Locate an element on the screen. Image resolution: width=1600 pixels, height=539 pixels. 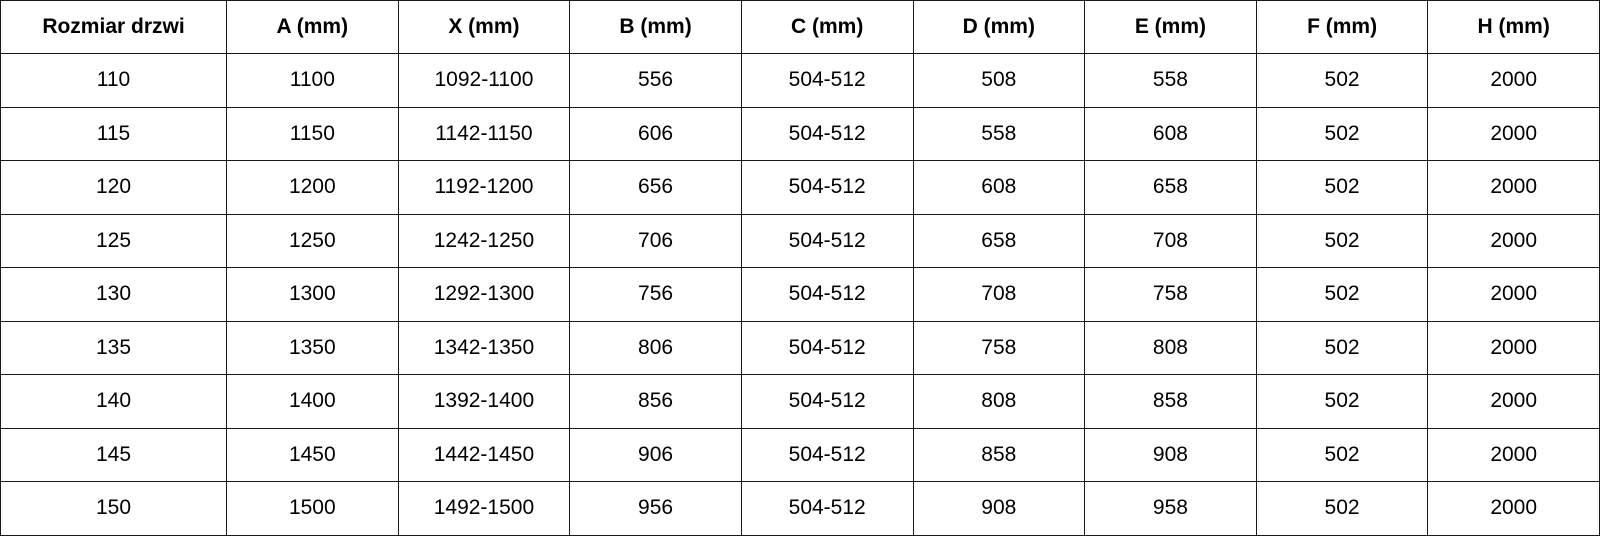
table-cell: 130 is located at coordinates (113, 294).